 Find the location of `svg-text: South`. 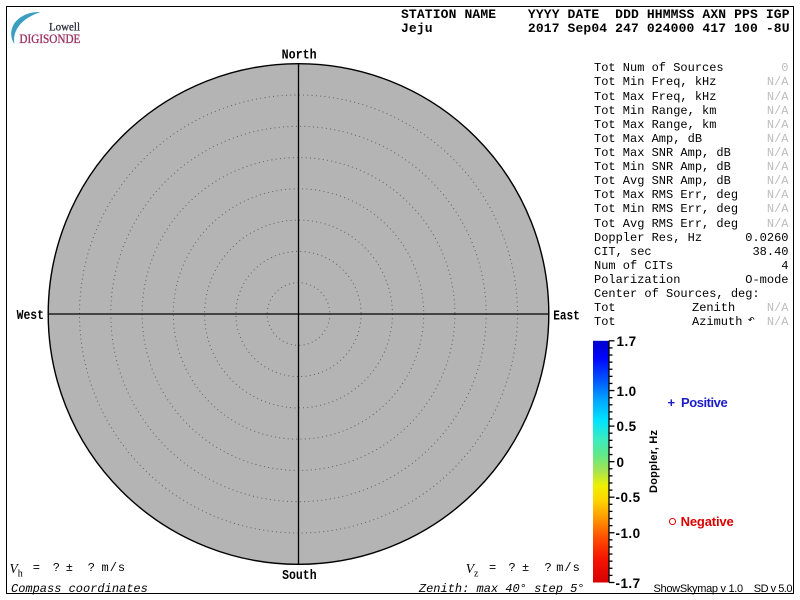

svg-text: South is located at coordinates (299, 576).